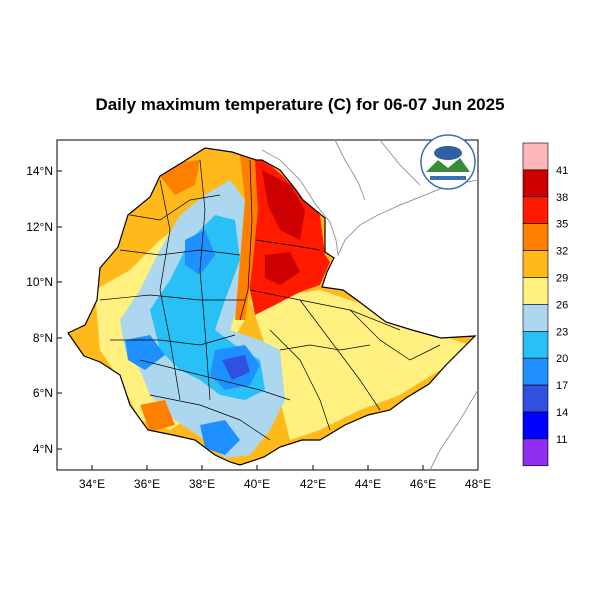  I want to click on y-tick-label: 4°N, so click(43, 449).